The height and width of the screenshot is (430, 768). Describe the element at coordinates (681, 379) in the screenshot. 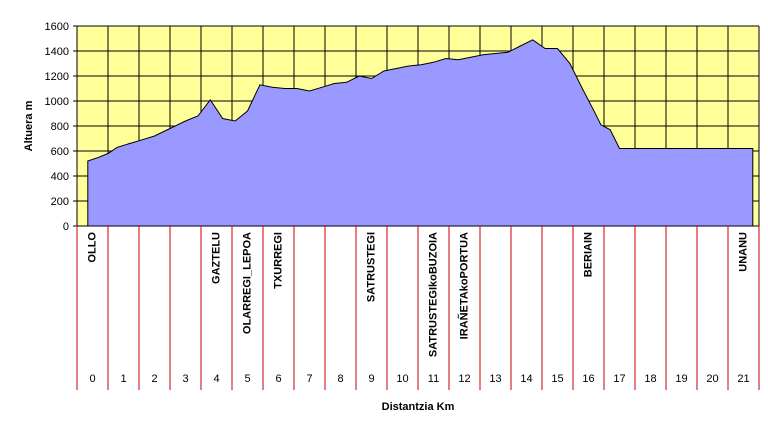

I see `x-tick-label: 19` at that location.